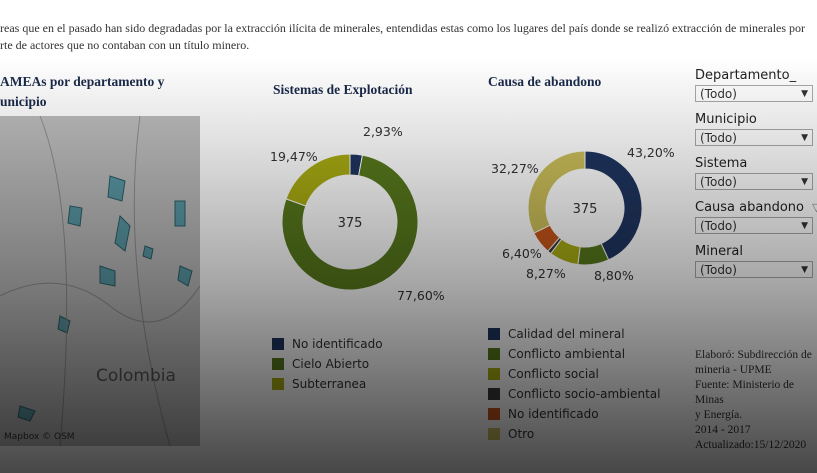 This screenshot has height=473, width=817. What do you see at coordinates (574, 434) in the screenshot?
I see `legend-item: Otro` at bounding box center [574, 434].